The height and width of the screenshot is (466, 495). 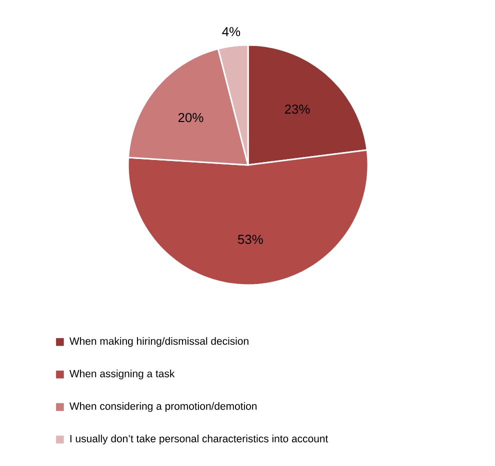 I want to click on data-label: 20%, so click(x=191, y=117).